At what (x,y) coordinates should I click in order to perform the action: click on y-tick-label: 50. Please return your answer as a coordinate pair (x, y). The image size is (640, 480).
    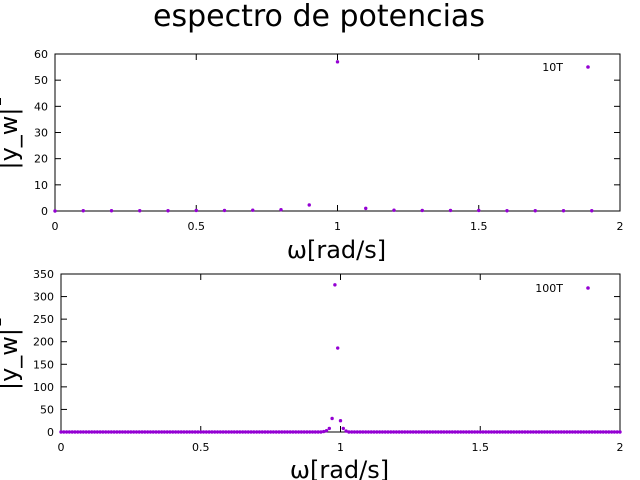
    Looking at the image, I should click on (41, 80).